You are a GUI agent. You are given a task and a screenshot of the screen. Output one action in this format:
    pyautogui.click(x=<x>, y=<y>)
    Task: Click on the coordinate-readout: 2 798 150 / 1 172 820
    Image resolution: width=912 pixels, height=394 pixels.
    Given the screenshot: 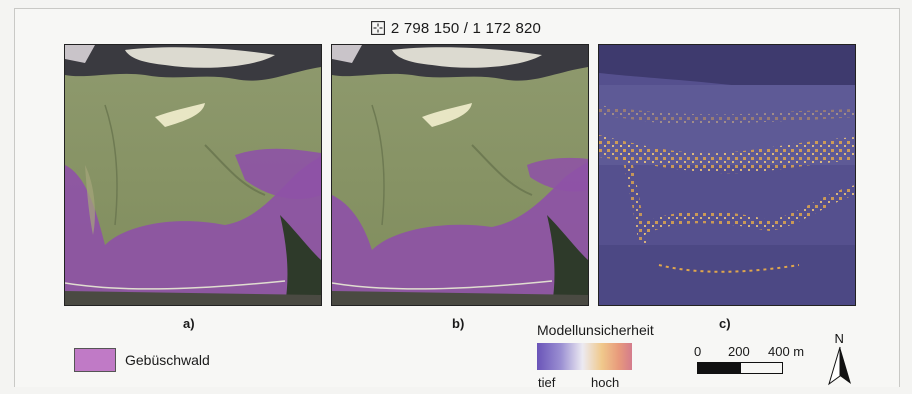 What is the action you would take?
    pyautogui.click(x=456, y=28)
    